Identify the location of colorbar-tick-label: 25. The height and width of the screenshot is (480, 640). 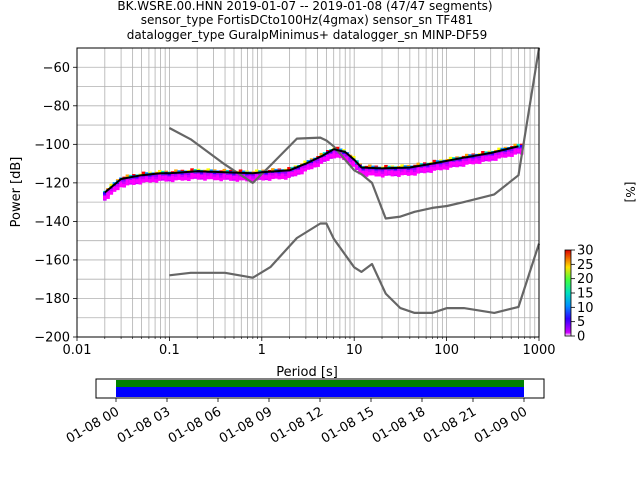
(585, 265).